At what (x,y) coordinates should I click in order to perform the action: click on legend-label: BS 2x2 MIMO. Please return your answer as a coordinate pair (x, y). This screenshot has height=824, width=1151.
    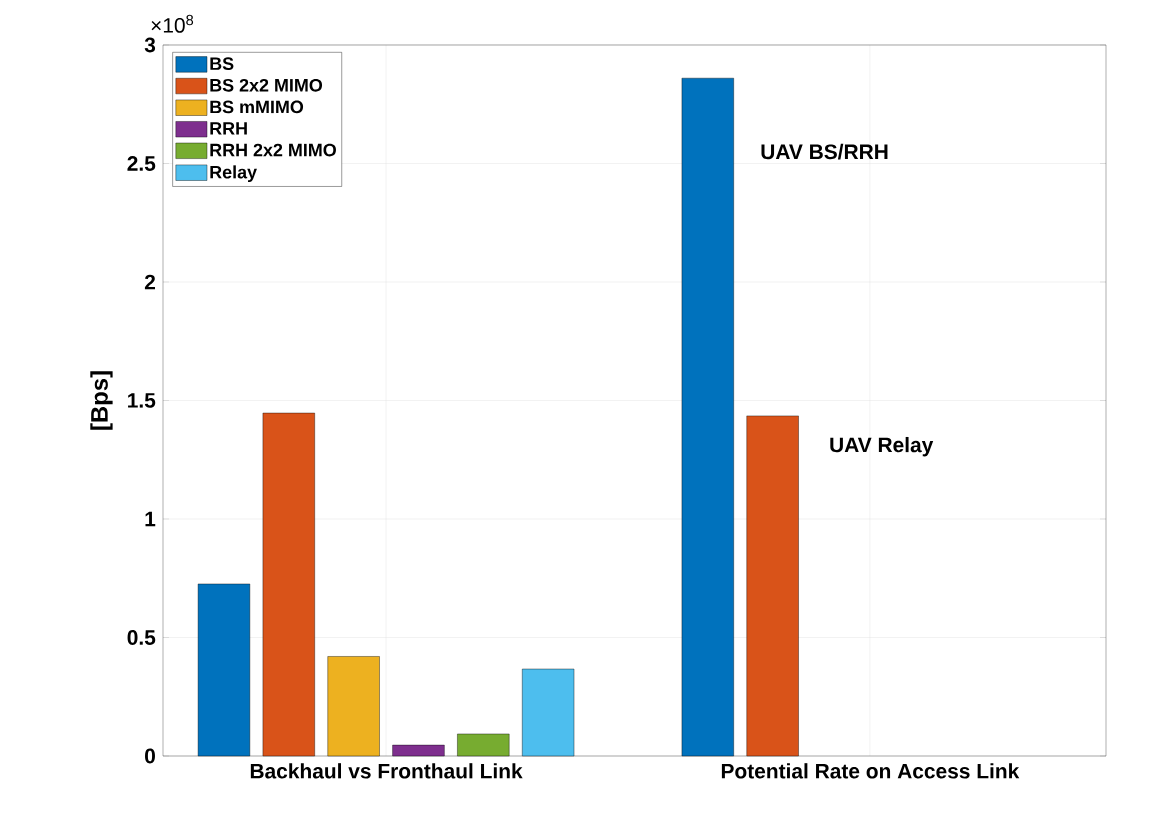
    Looking at the image, I should click on (266, 85).